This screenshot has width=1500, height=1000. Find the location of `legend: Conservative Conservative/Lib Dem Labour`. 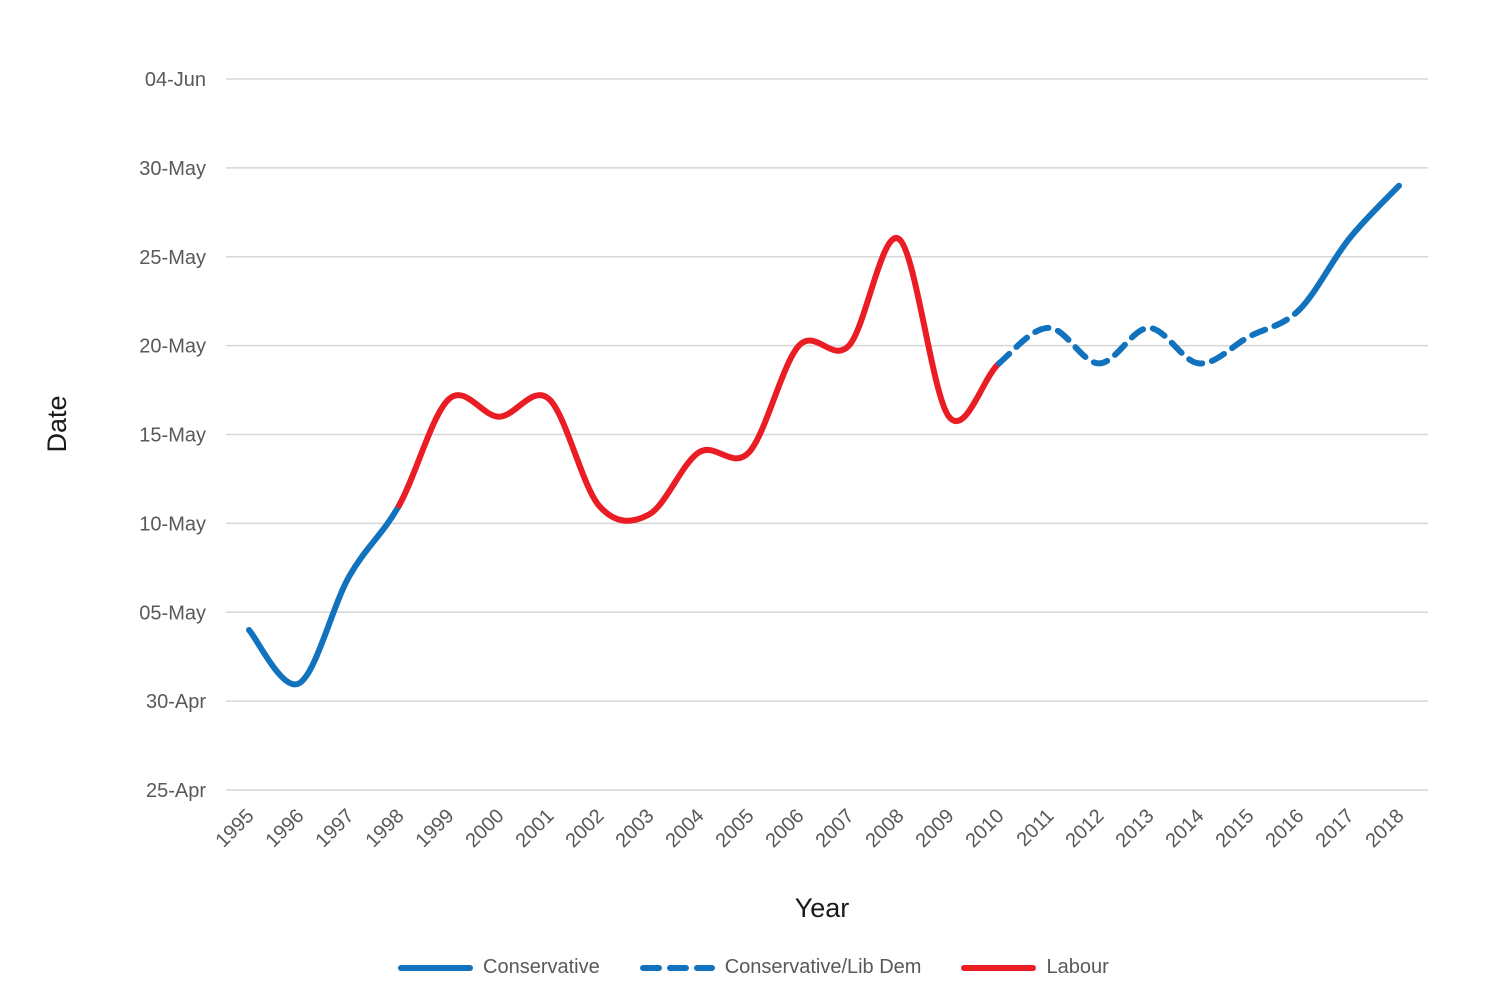

legend: Conservative Conservative/Lib Dem Labour is located at coordinates (753, 967).